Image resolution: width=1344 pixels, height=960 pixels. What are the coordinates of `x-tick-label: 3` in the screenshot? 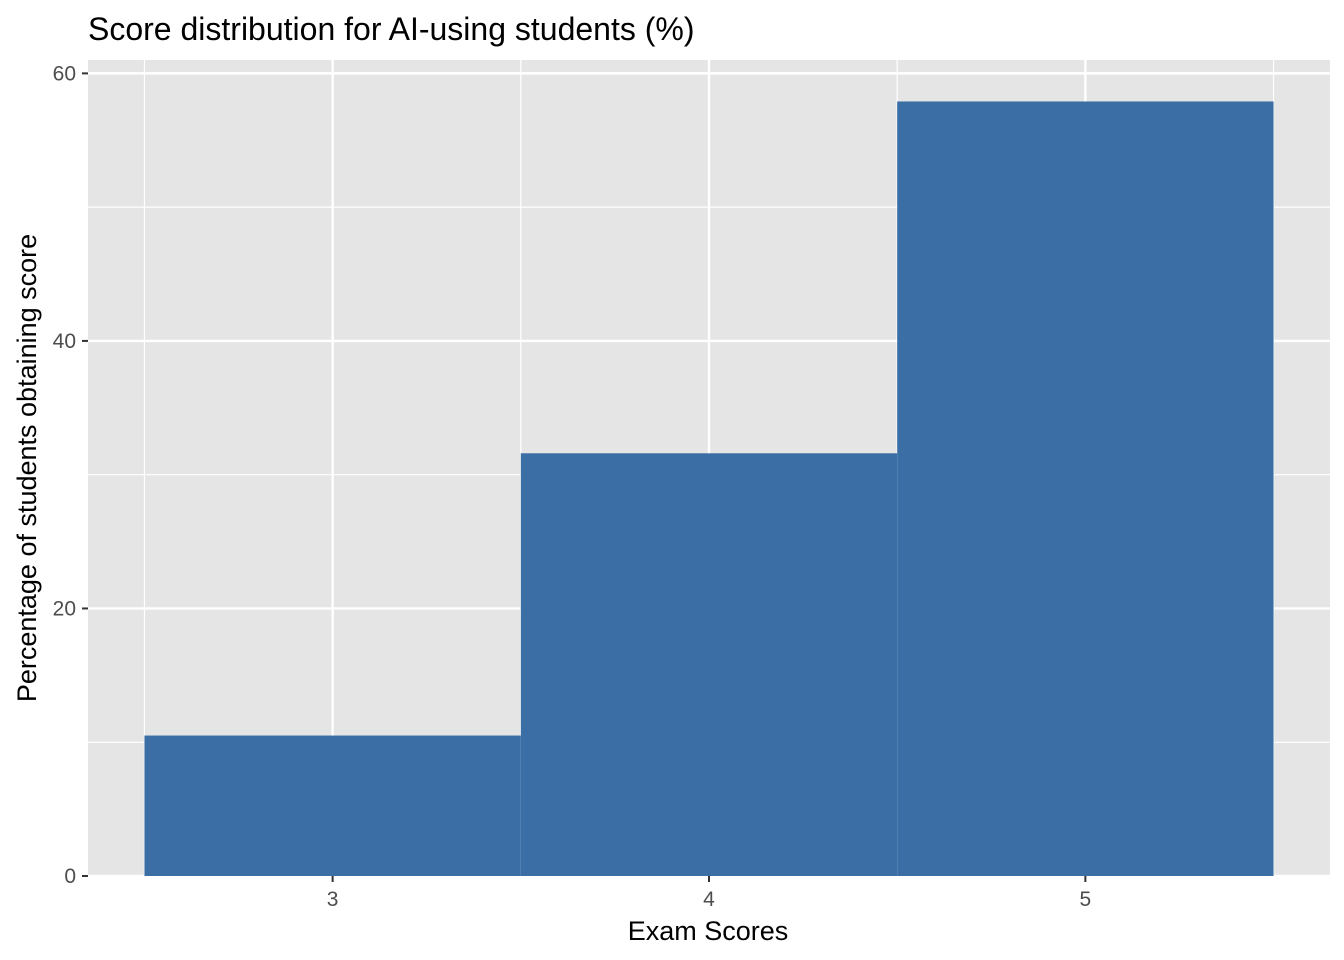 It's located at (333, 899).